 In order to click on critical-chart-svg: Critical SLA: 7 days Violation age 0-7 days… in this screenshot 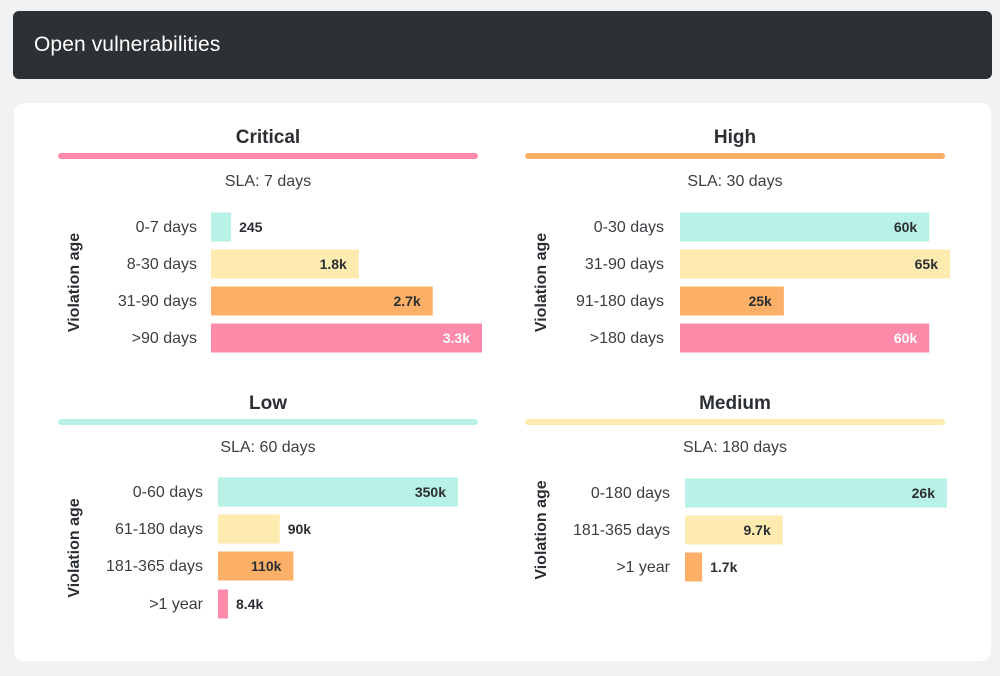, I will do `click(270, 240)`.